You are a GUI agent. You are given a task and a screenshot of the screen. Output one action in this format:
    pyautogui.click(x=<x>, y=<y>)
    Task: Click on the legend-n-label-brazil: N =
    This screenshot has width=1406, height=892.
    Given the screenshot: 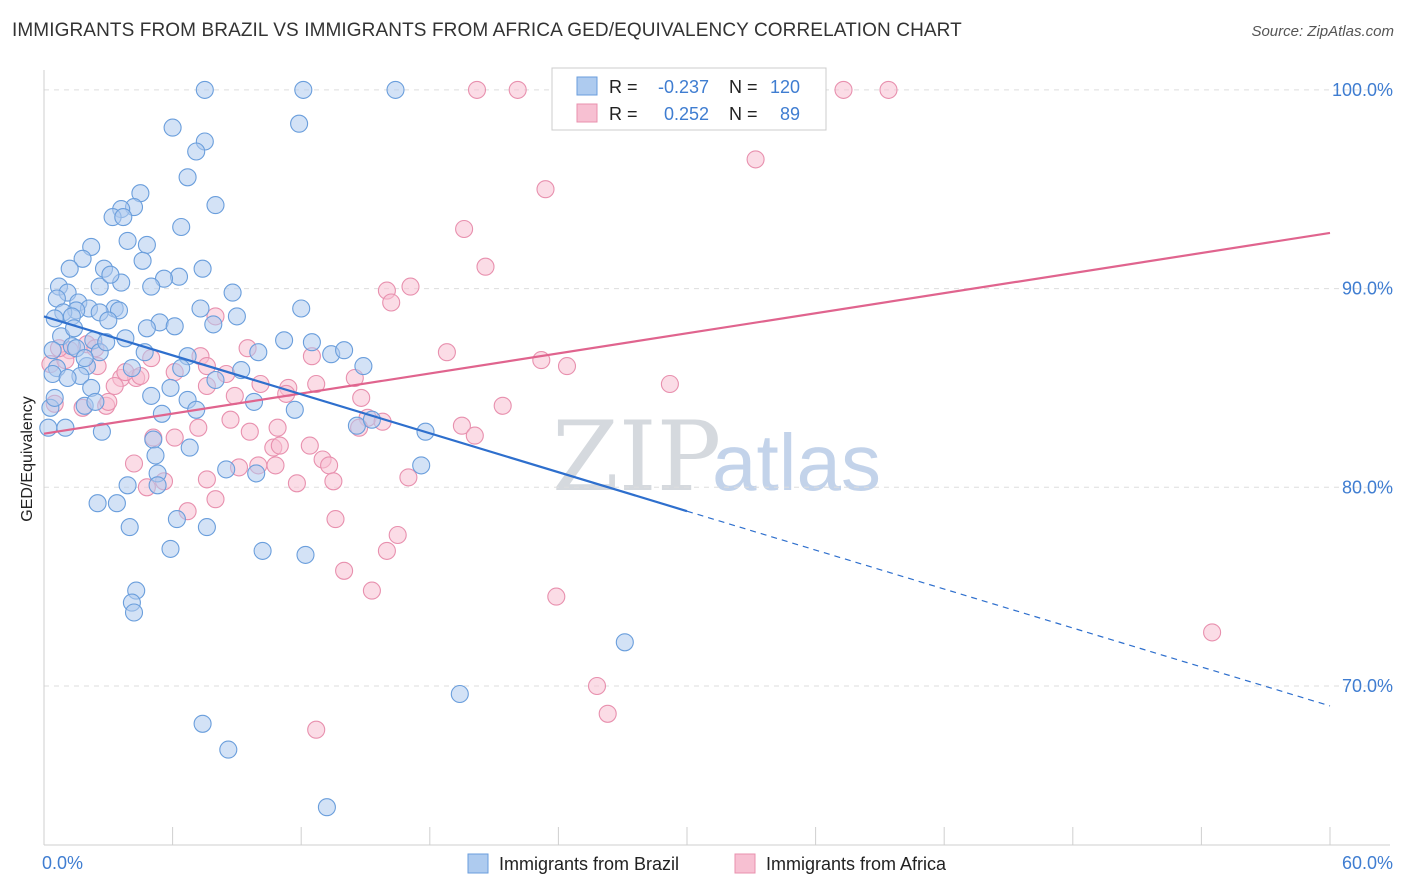 What is the action you would take?
    pyautogui.click(x=743, y=87)
    